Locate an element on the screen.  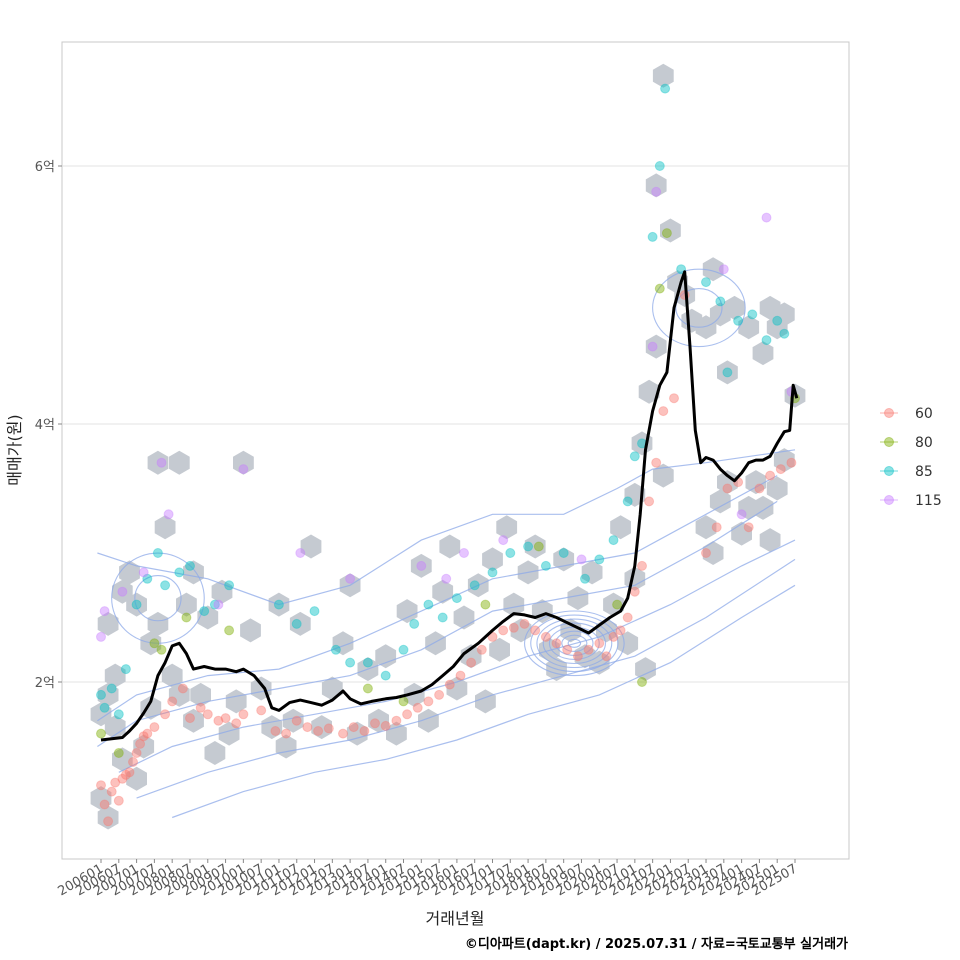
legend-label-115: 115 is located at coordinates (928, 501).